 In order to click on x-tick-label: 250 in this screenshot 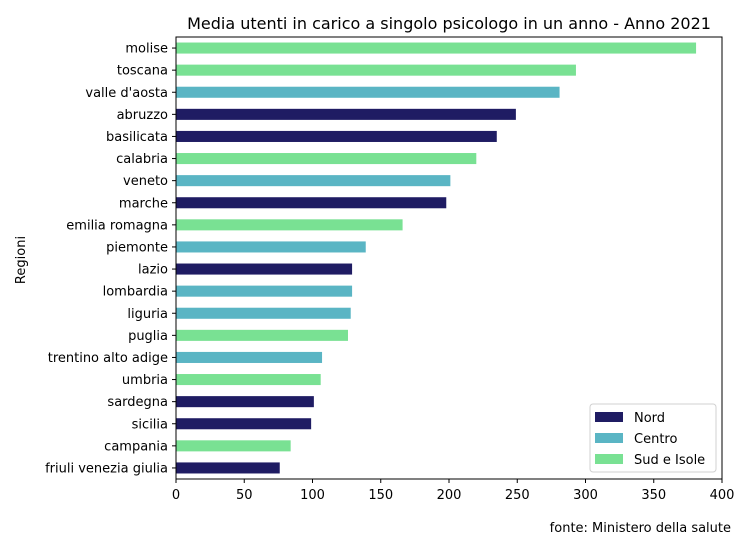, I will do `click(517, 495)`.